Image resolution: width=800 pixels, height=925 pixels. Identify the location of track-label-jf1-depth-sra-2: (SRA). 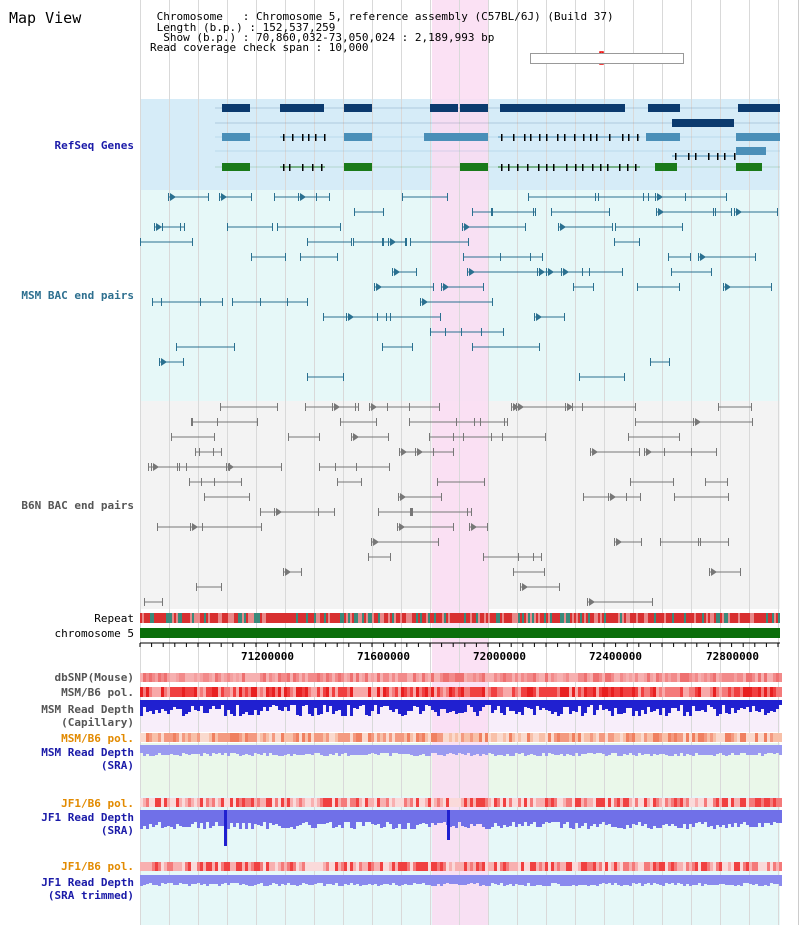
(117, 830).